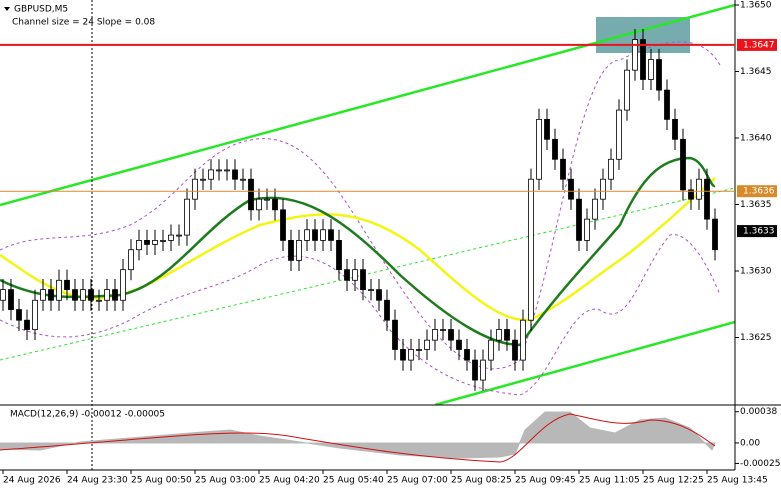 The height and width of the screenshot is (489, 781). What do you see at coordinates (609, 481) in the screenshot?
I see `x-tick-label: 25 Aug 11:05` at bounding box center [609, 481].